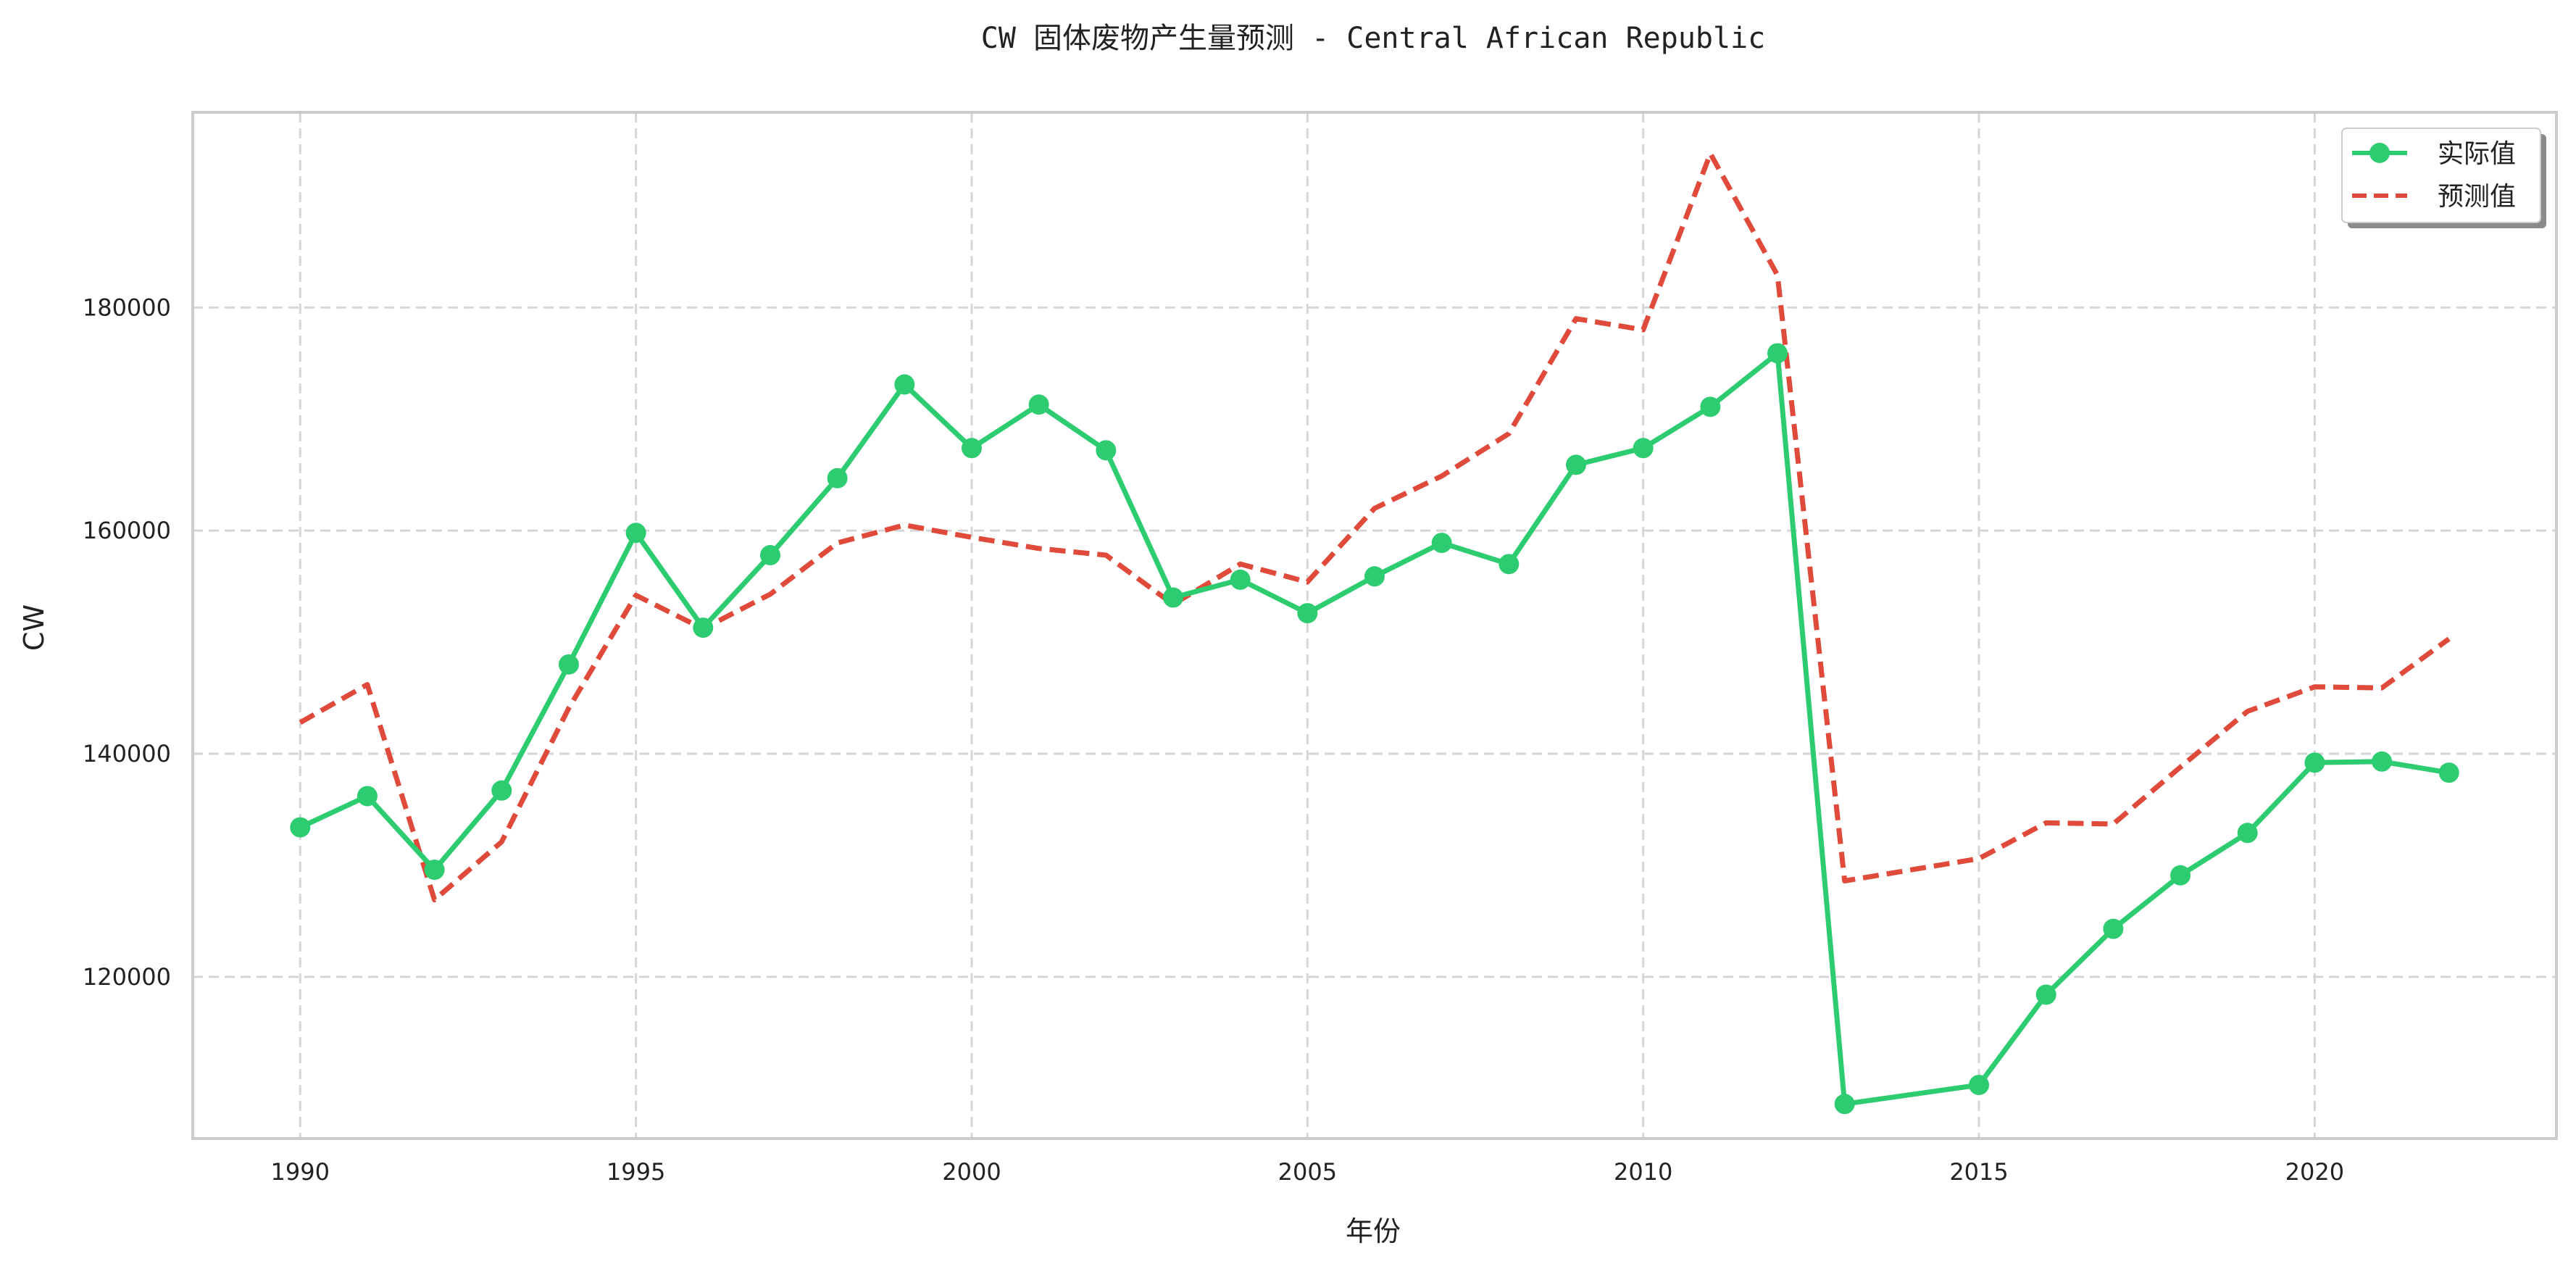 The image size is (2576, 1269). I want to click on x-axis-label: 年份, so click(1373, 1231).